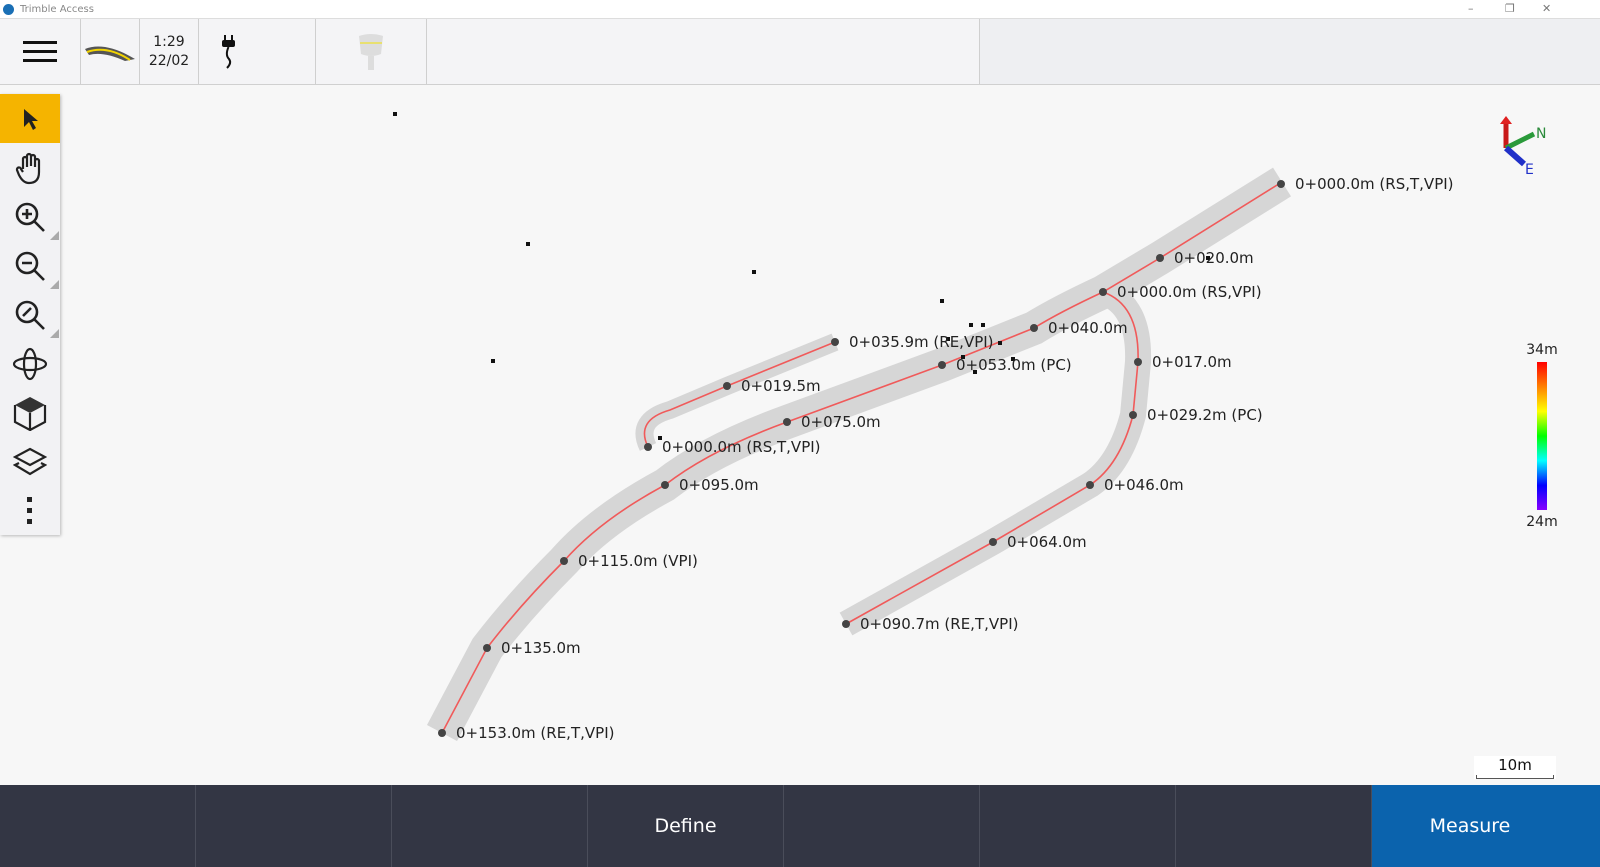  I want to click on restore-button: ❐, so click(1510, 8).